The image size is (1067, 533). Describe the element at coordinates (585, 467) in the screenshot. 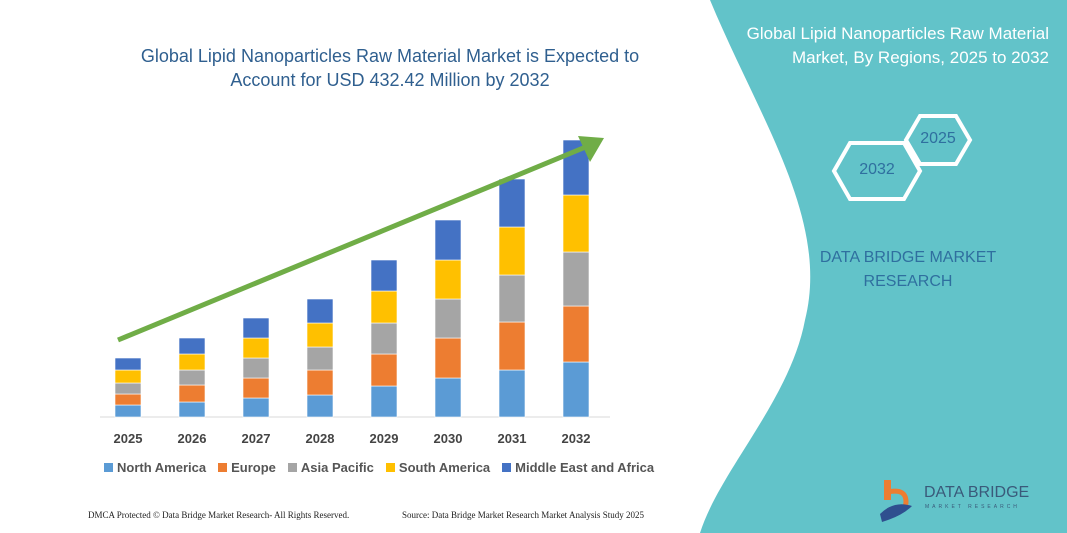

I see `legend-label: Middle East and Africa` at that location.